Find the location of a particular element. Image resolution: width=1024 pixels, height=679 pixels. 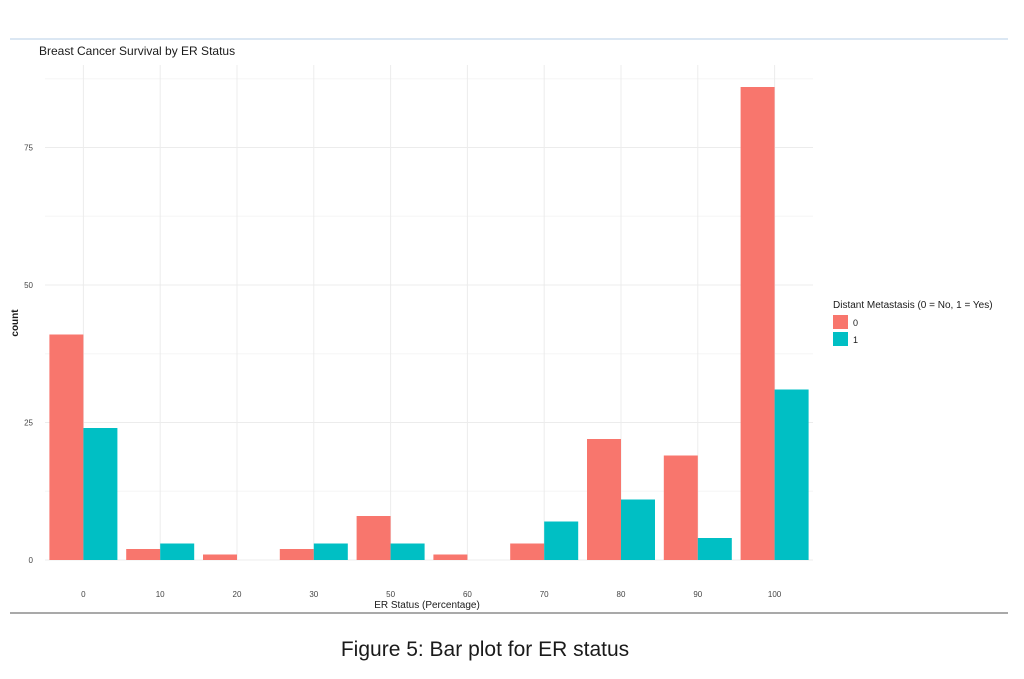

x-tick-label: 80 is located at coordinates (621, 594).